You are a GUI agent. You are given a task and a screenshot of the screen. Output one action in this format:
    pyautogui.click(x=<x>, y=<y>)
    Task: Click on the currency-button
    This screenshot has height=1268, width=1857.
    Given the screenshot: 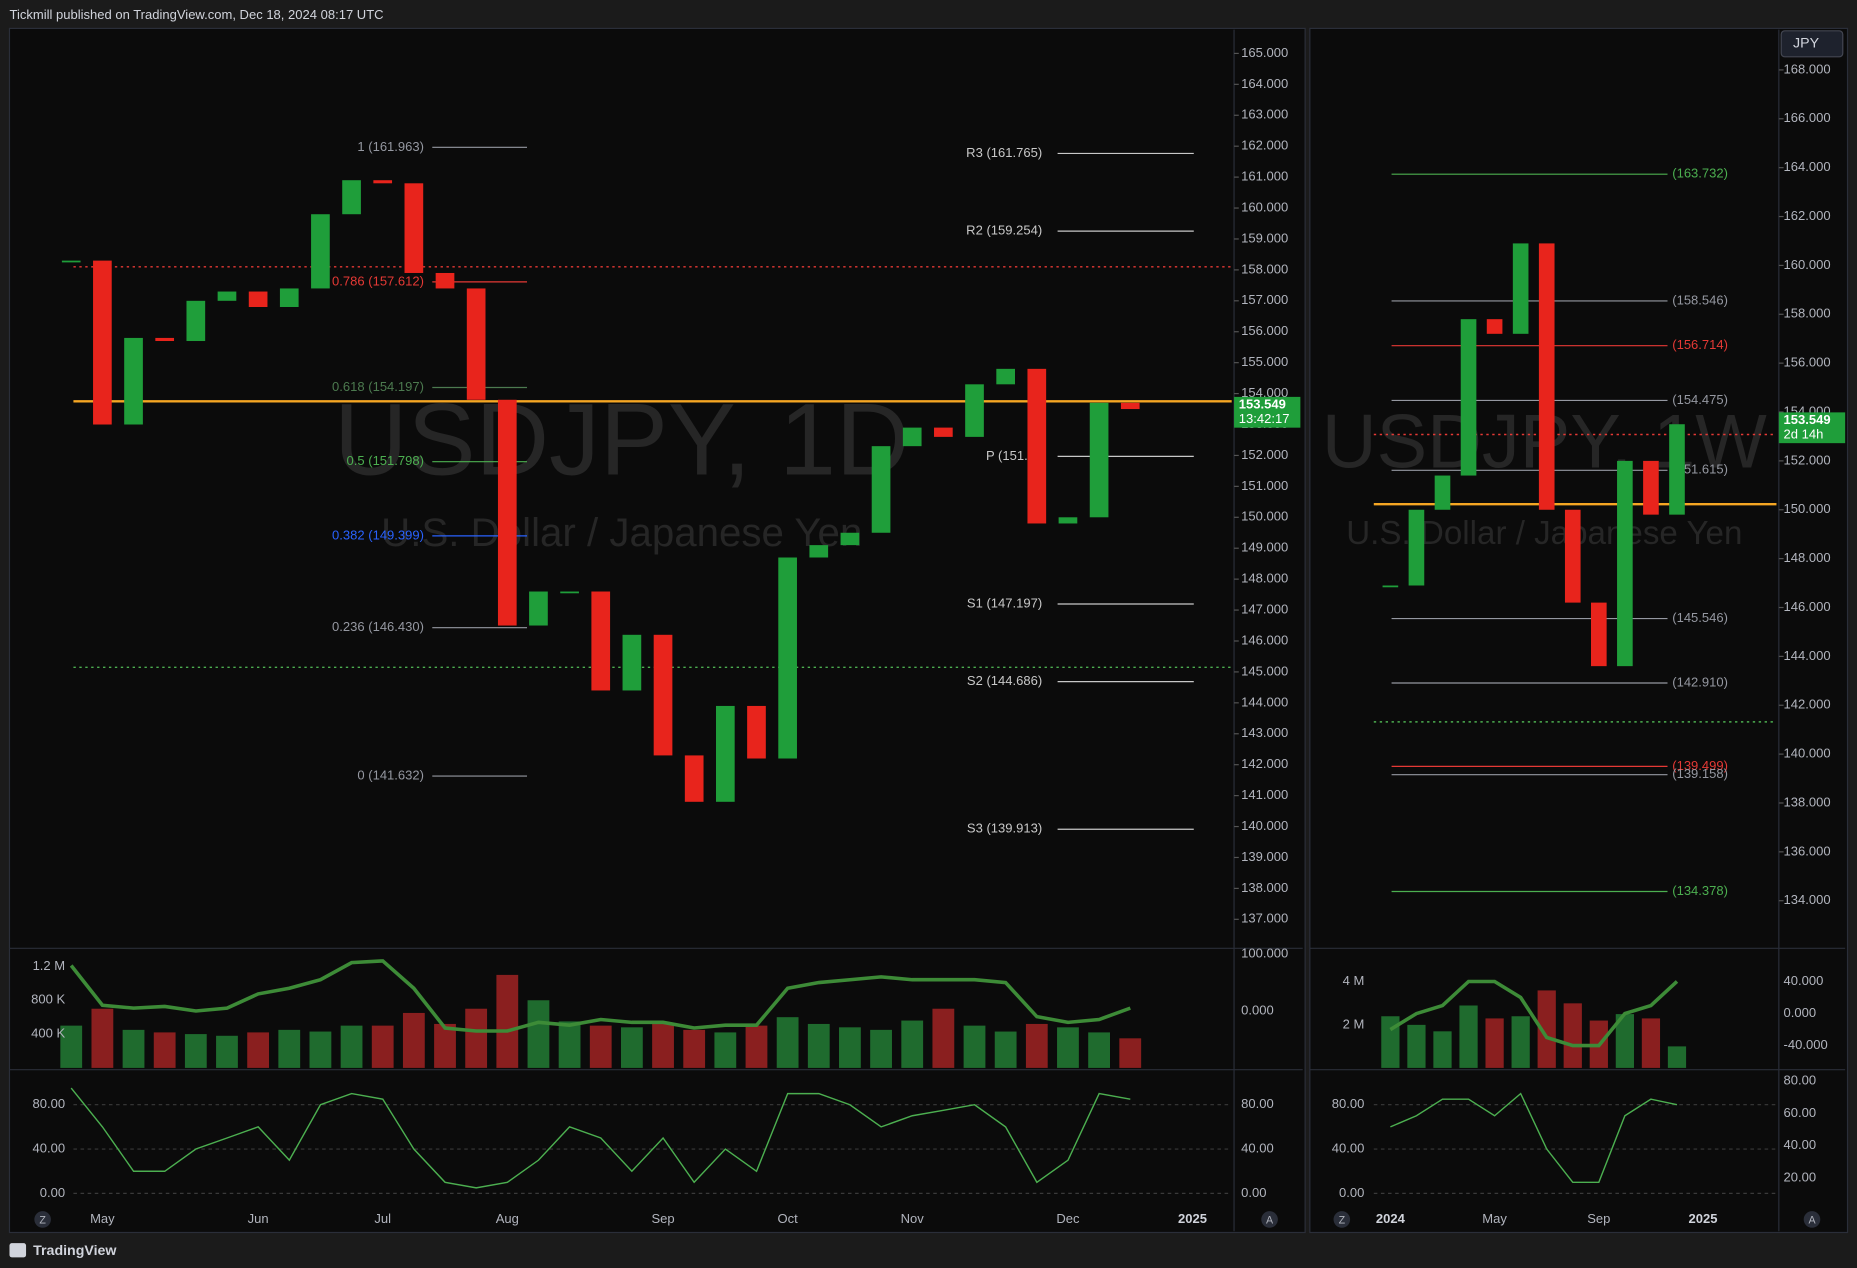 What is the action you would take?
    pyautogui.click(x=1812, y=44)
    